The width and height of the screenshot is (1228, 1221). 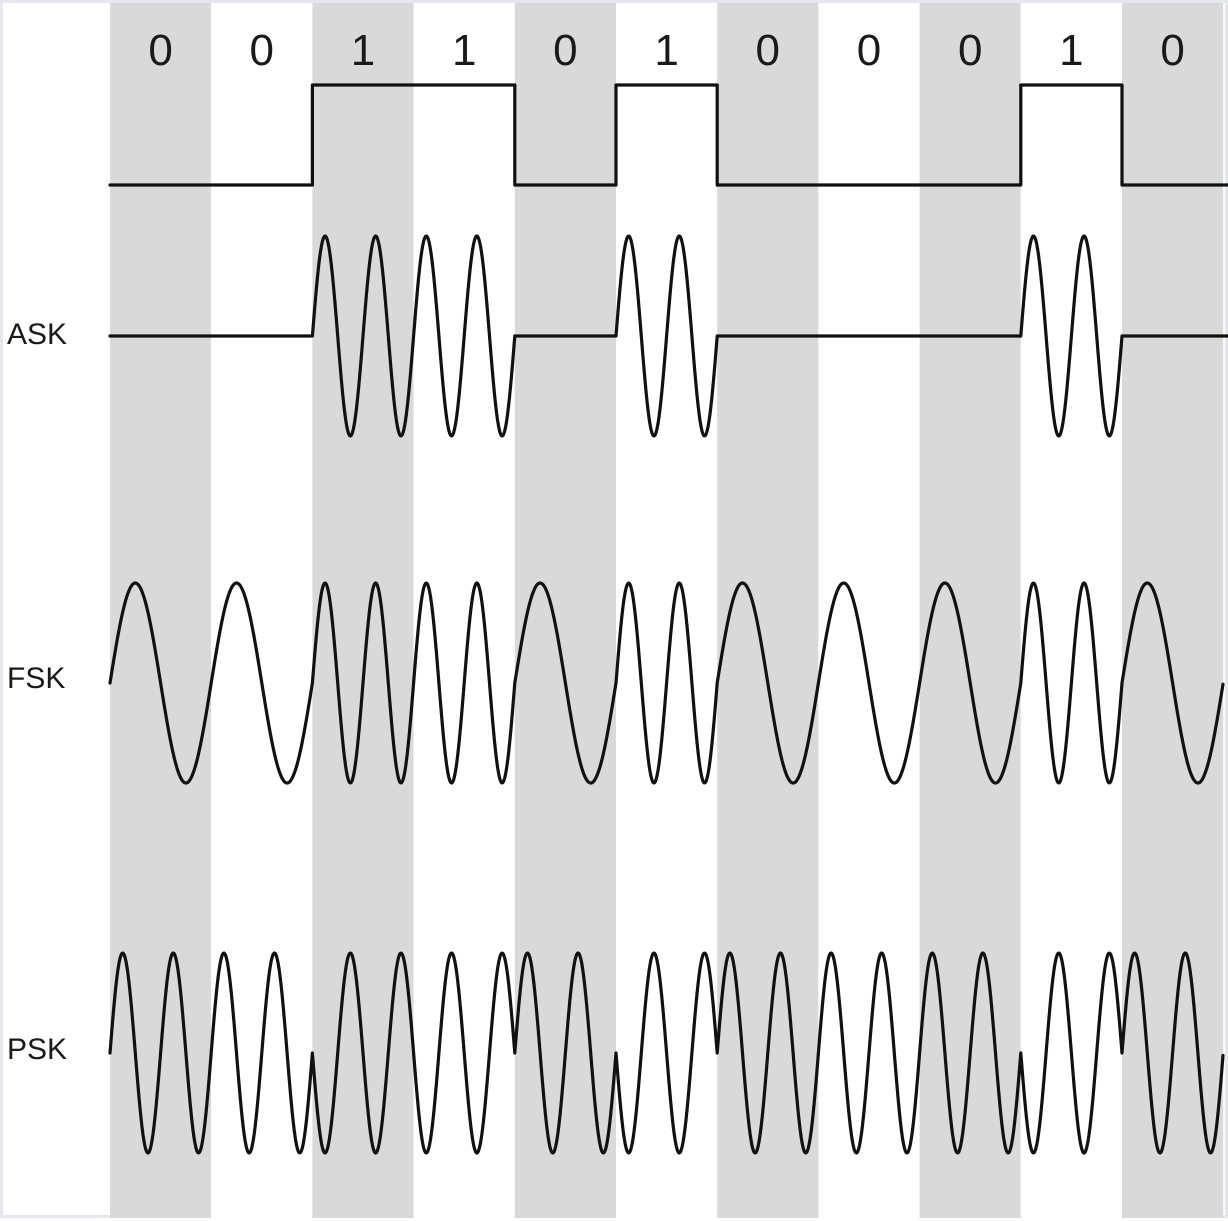 I want to click on psk-label: PSK, so click(x=37, y=1049).